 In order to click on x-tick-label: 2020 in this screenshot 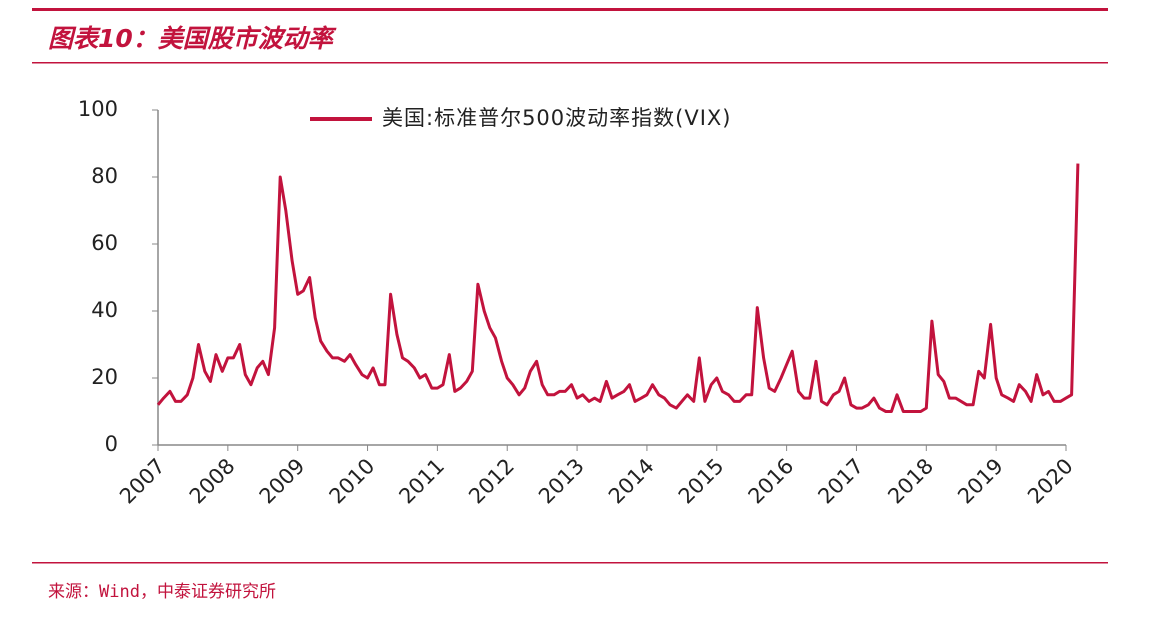, I will do `click(1050, 481)`.